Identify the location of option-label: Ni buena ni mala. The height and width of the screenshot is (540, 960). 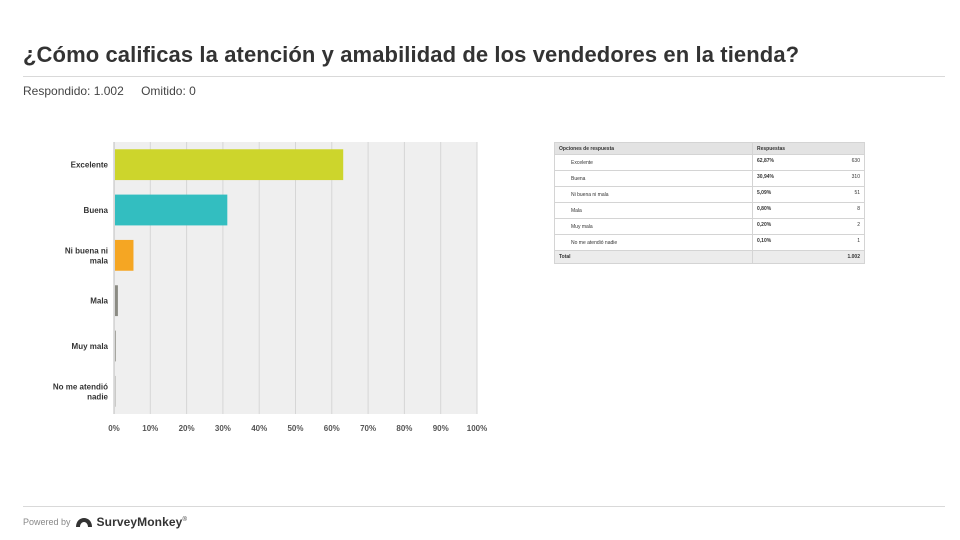
(653, 194).